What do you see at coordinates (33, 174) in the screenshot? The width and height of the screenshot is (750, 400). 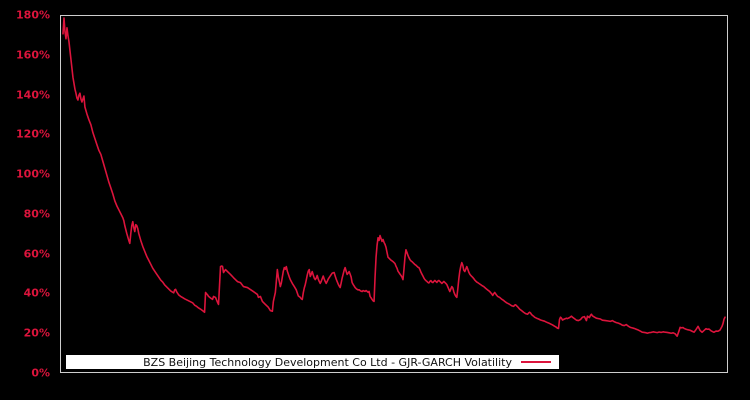 I see `y-tick-label: 100%` at bounding box center [33, 174].